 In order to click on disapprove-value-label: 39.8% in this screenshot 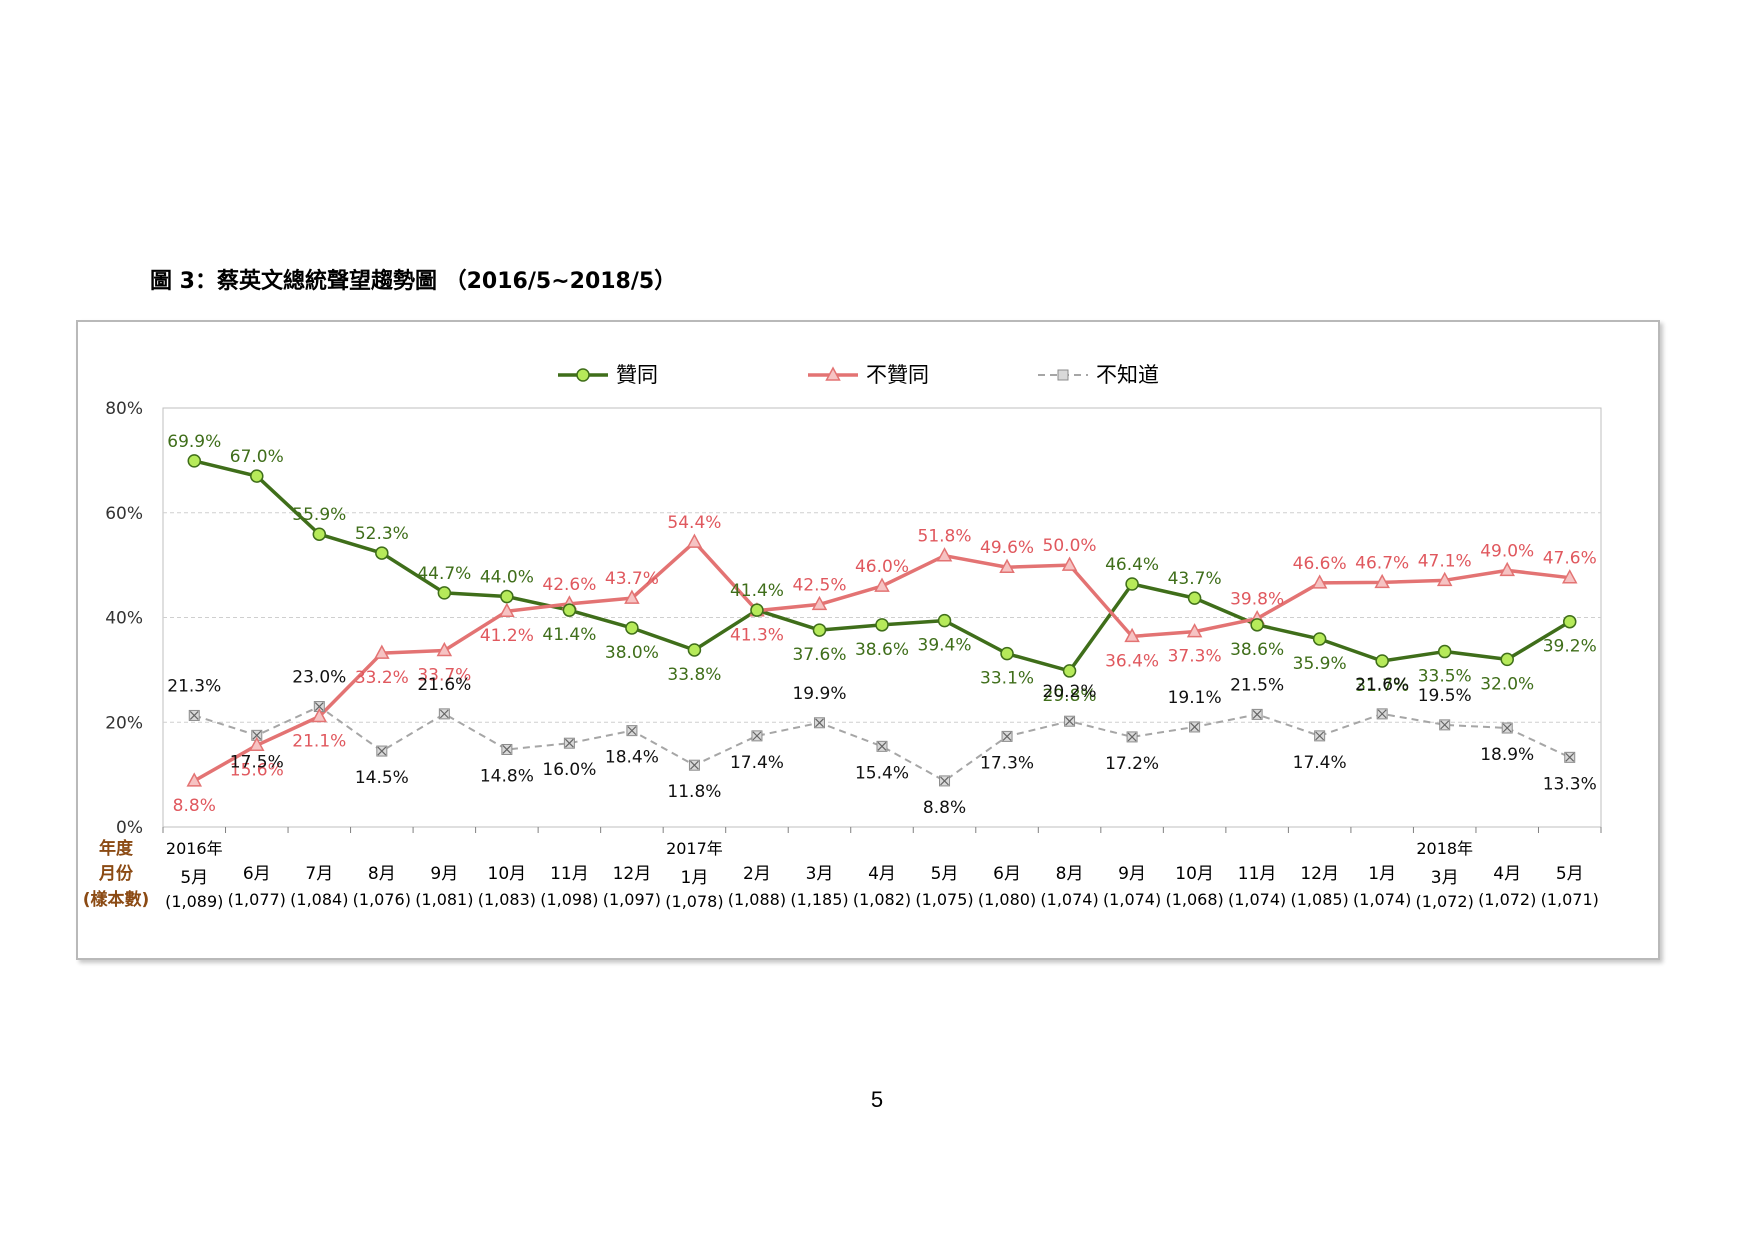, I will do `click(1257, 600)`.